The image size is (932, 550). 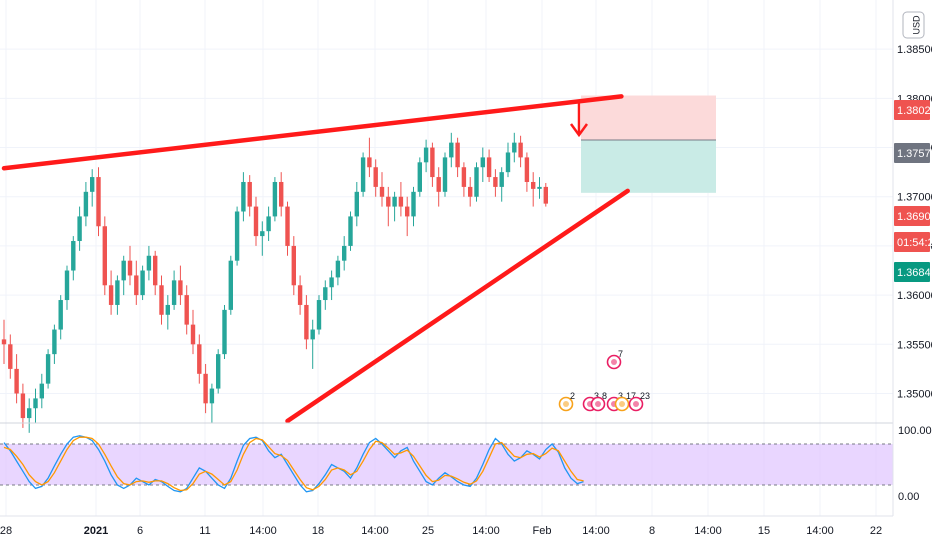 What do you see at coordinates (6, 531) in the screenshot?
I see `time-tick-label: 28` at bounding box center [6, 531].